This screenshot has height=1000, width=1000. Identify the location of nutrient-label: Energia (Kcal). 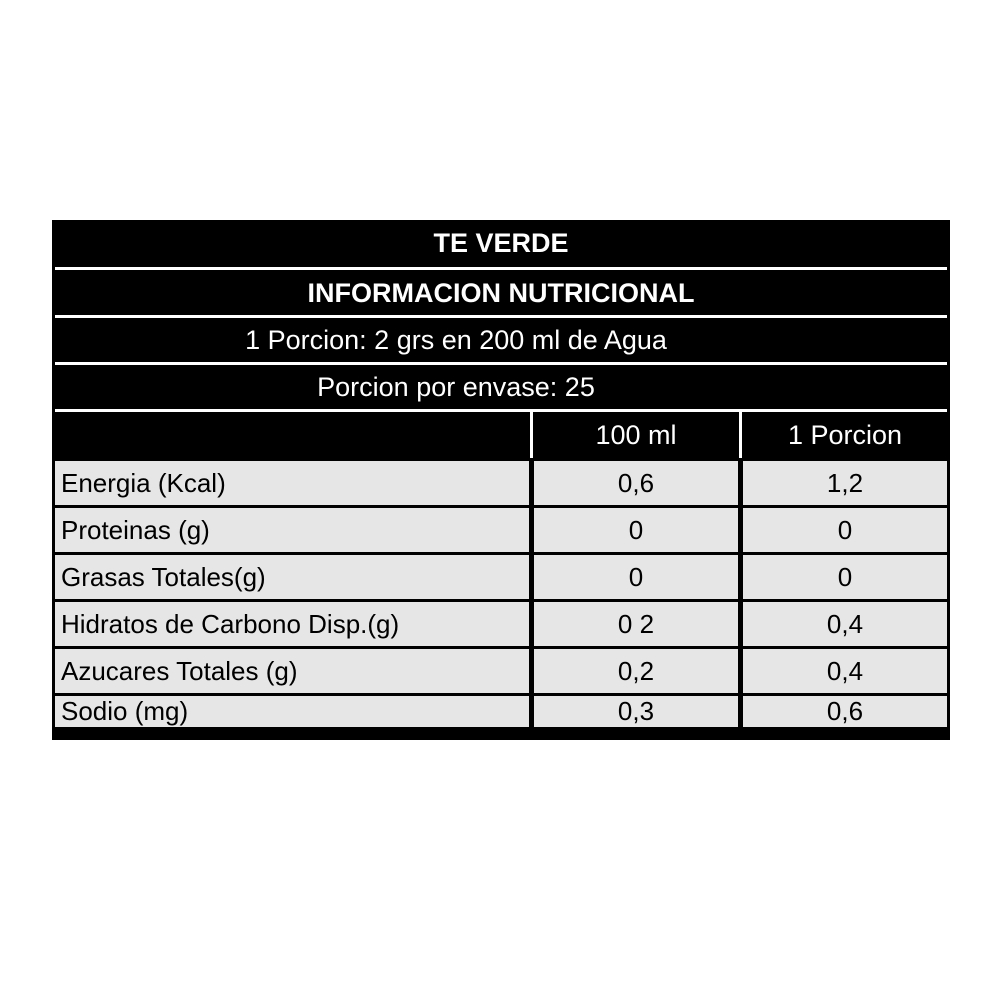
(292, 483).